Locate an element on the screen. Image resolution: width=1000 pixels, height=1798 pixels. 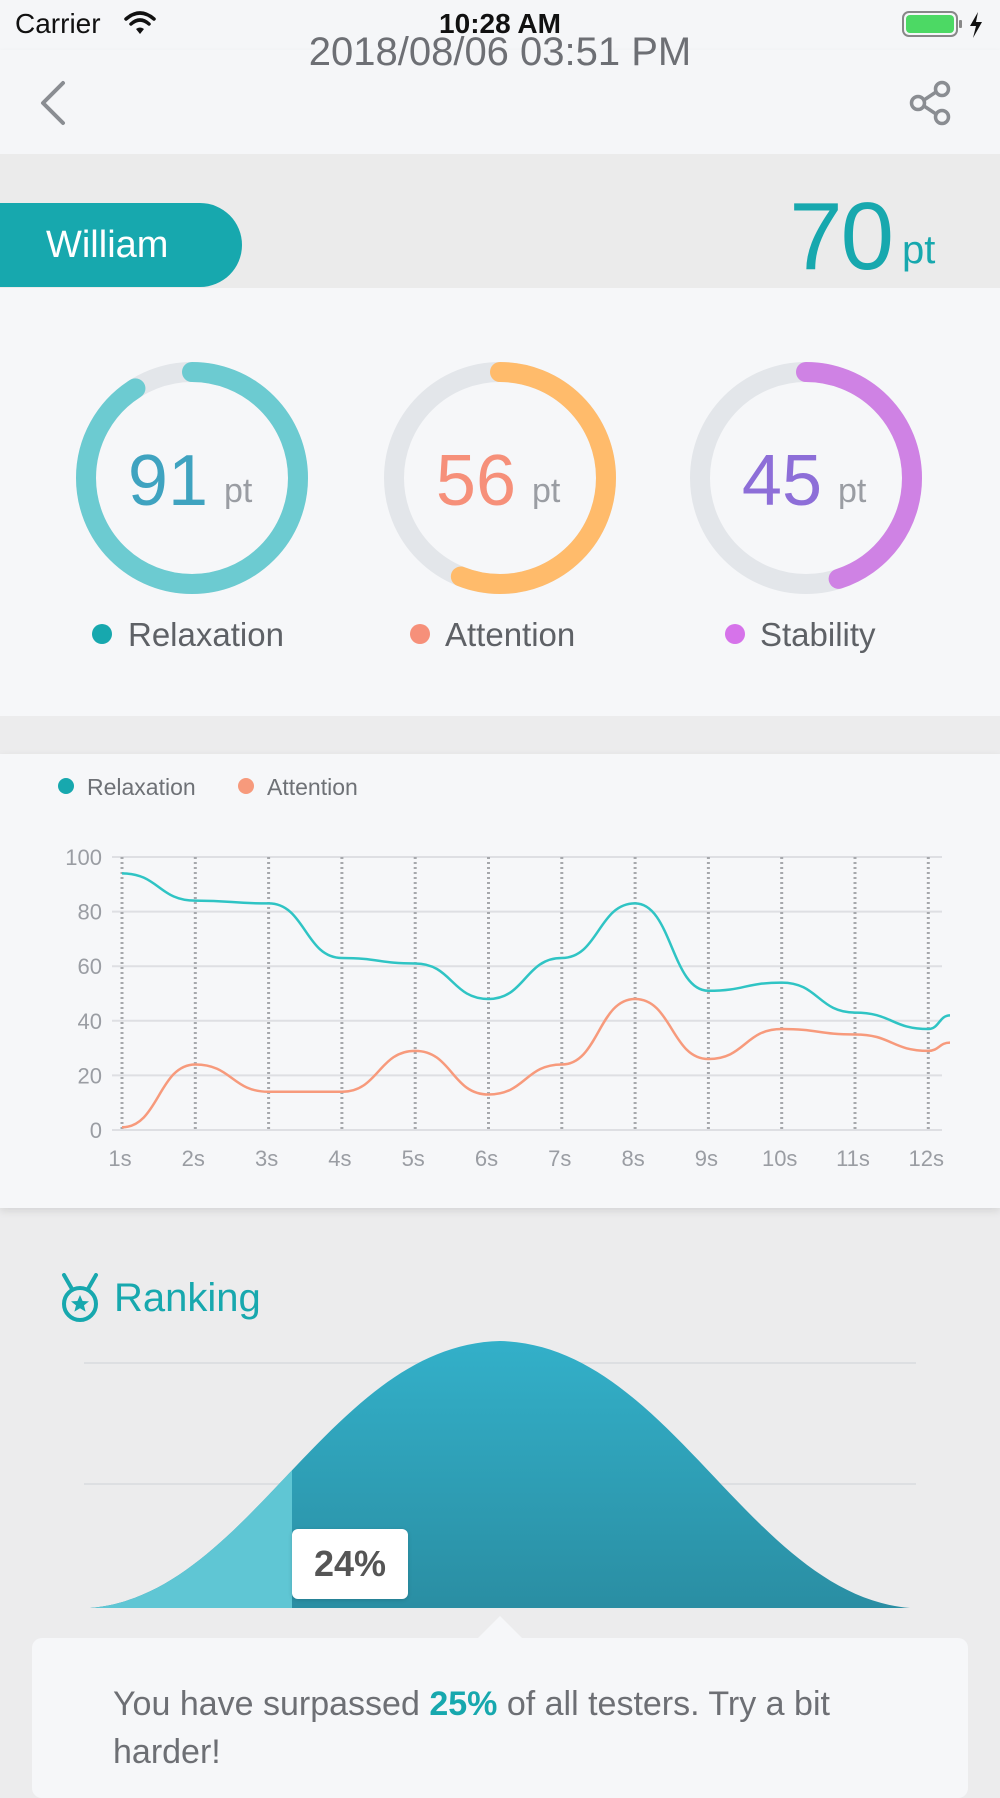
clock: 10:28 AM is located at coordinates (500, 23).